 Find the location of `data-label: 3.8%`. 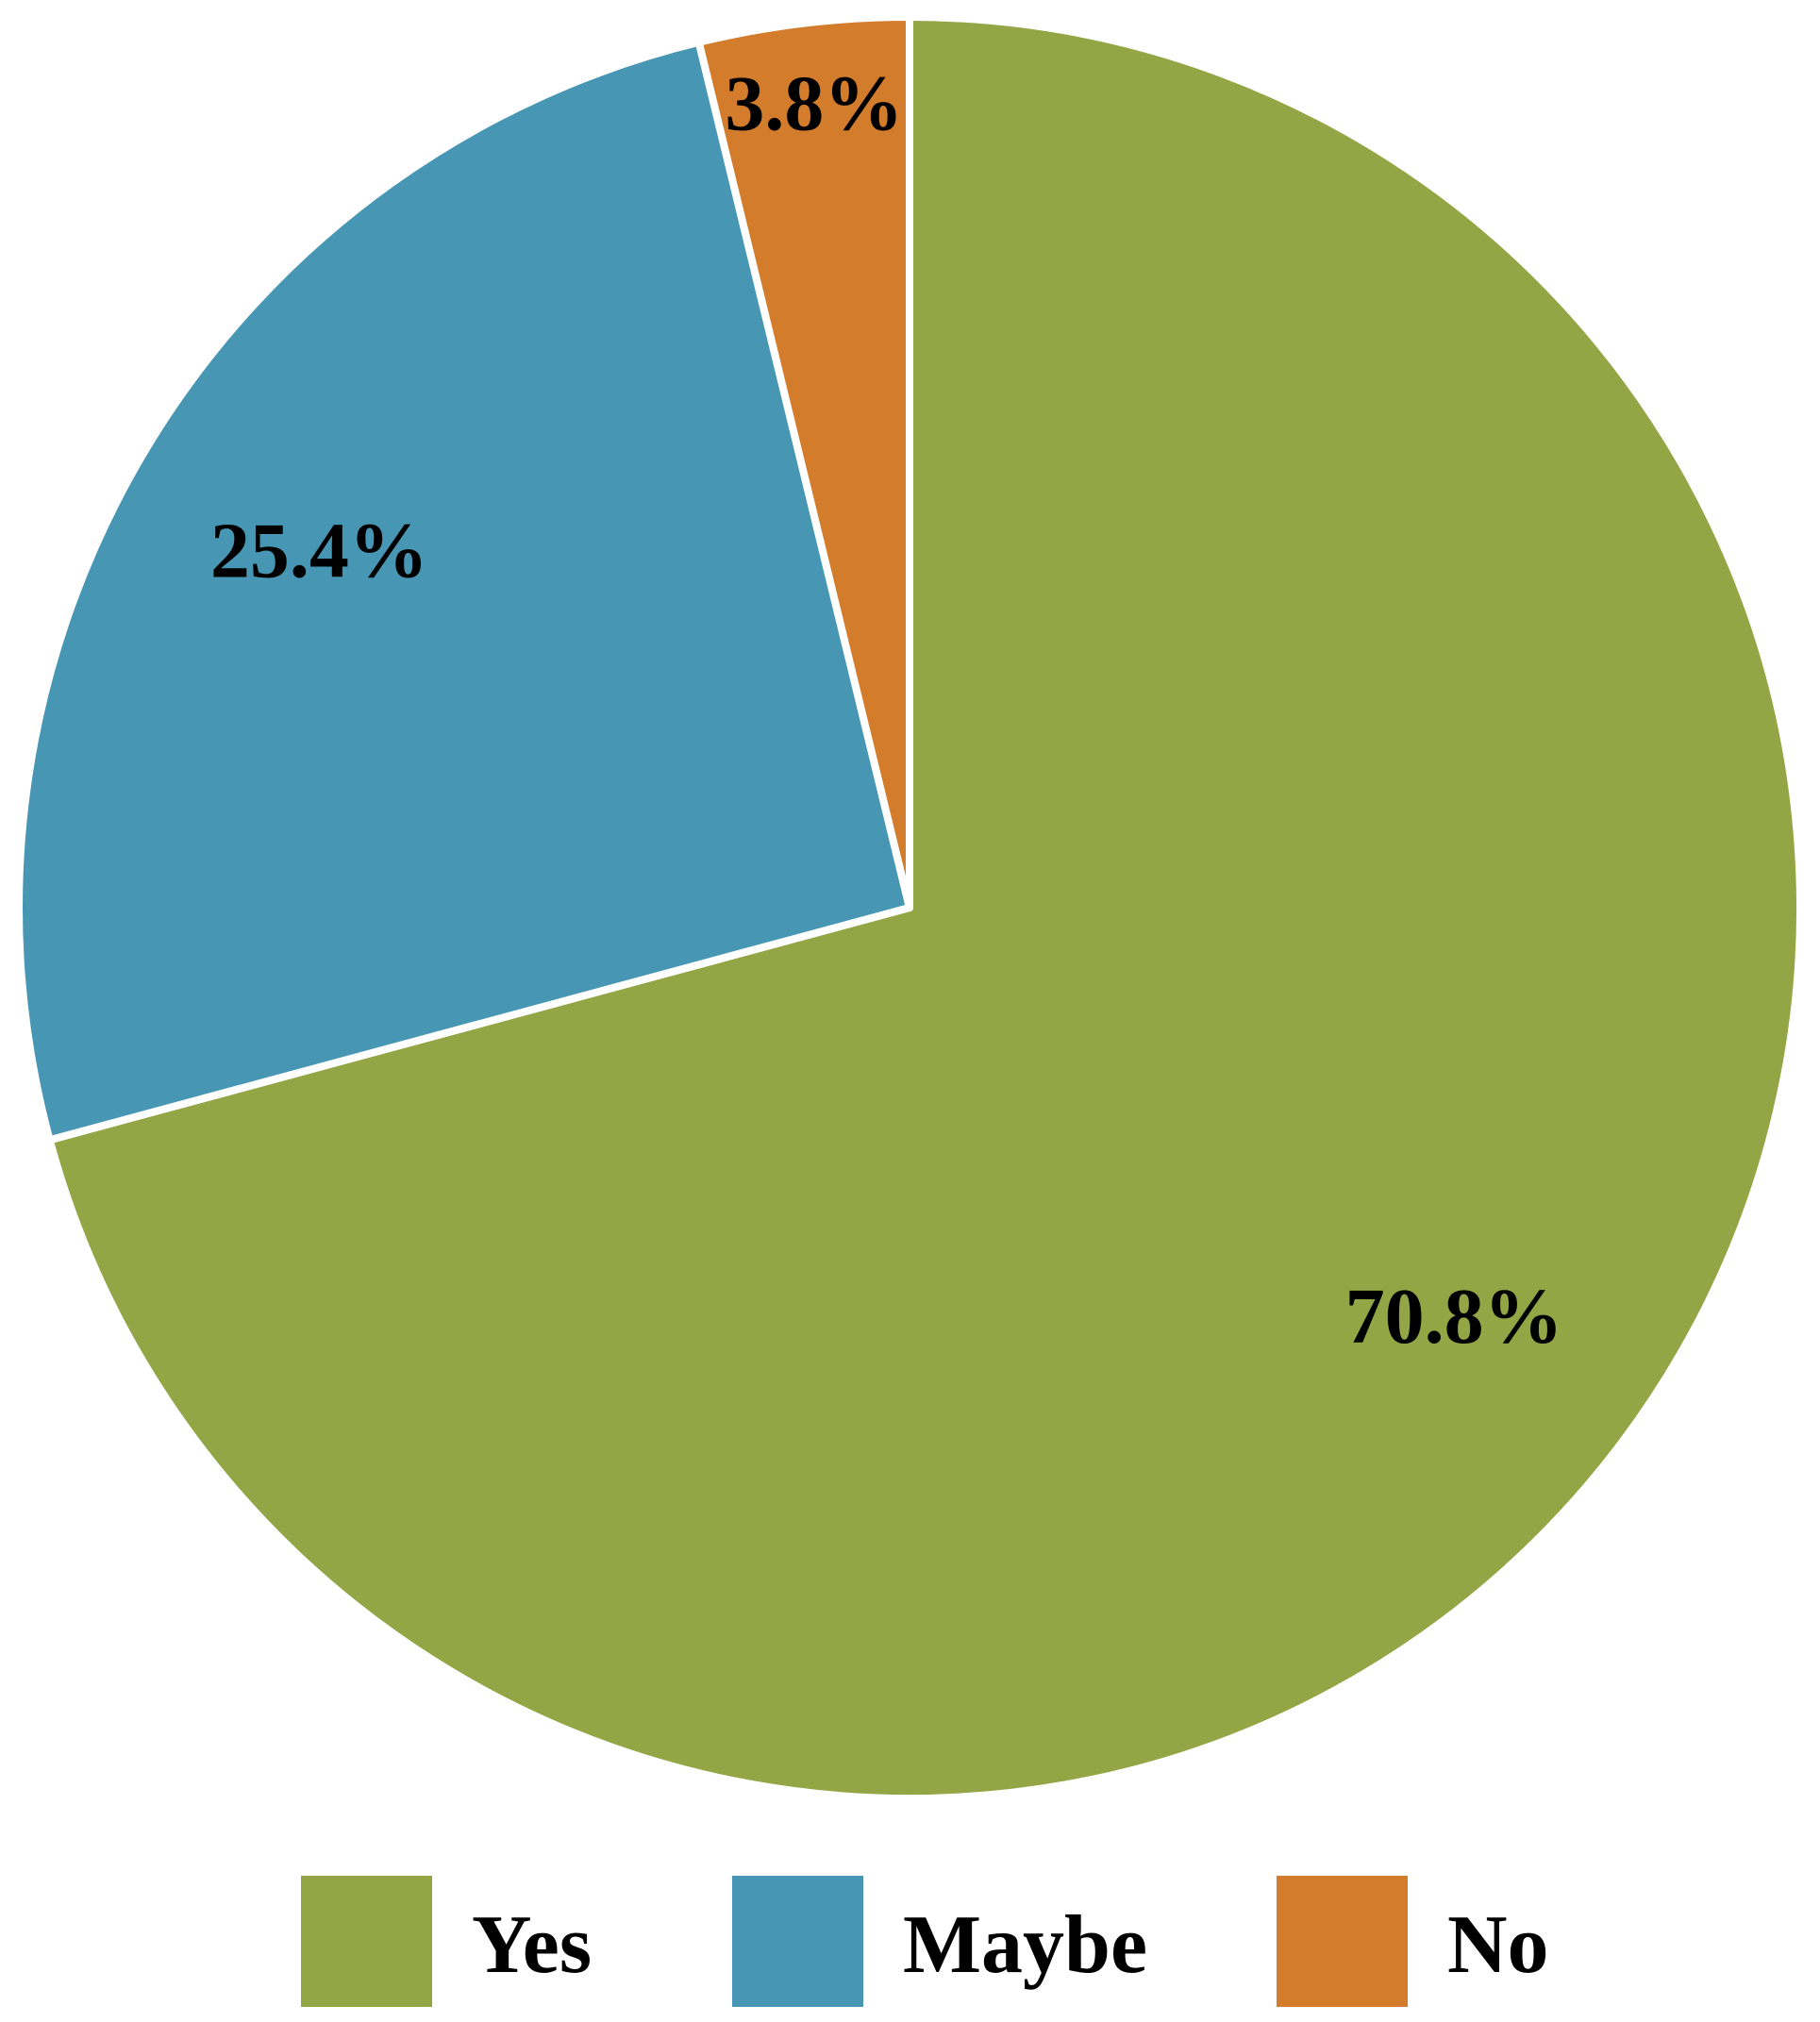

data-label: 3.8% is located at coordinates (814, 104).